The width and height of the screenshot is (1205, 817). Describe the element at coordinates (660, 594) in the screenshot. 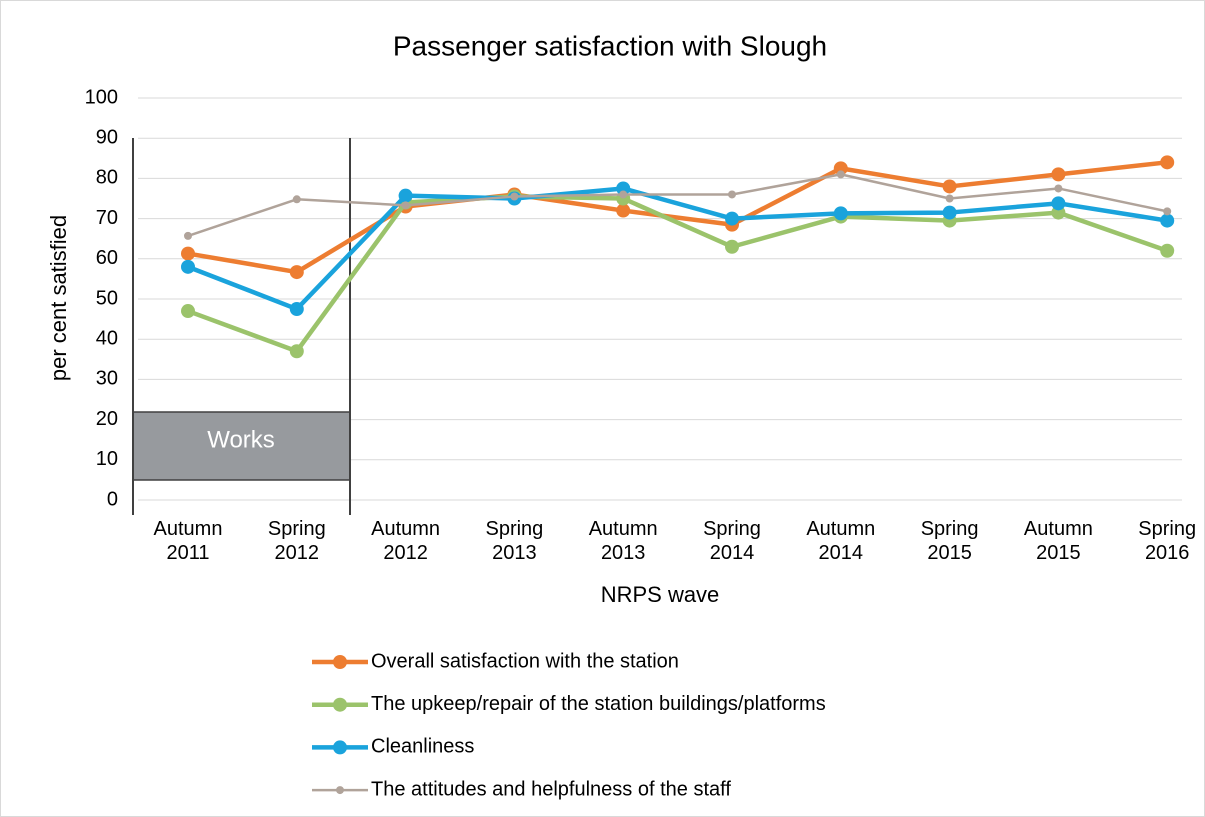

I see `x-axis-label: NRPS wave` at that location.